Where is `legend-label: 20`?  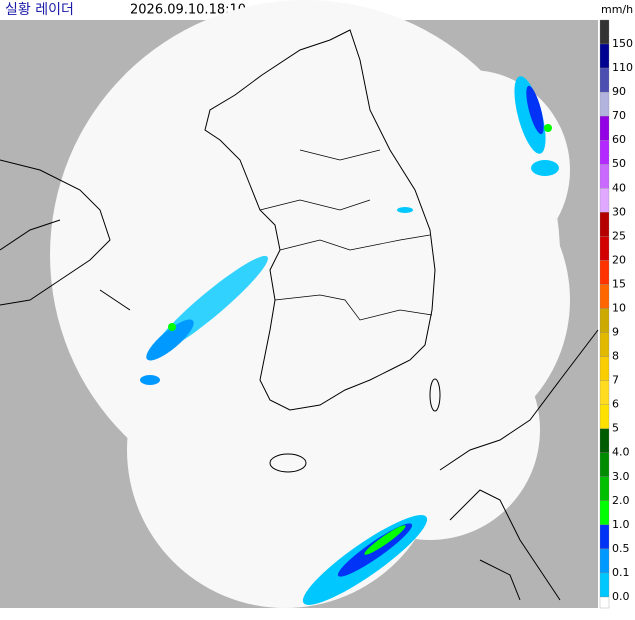 legend-label: 20 is located at coordinates (619, 259).